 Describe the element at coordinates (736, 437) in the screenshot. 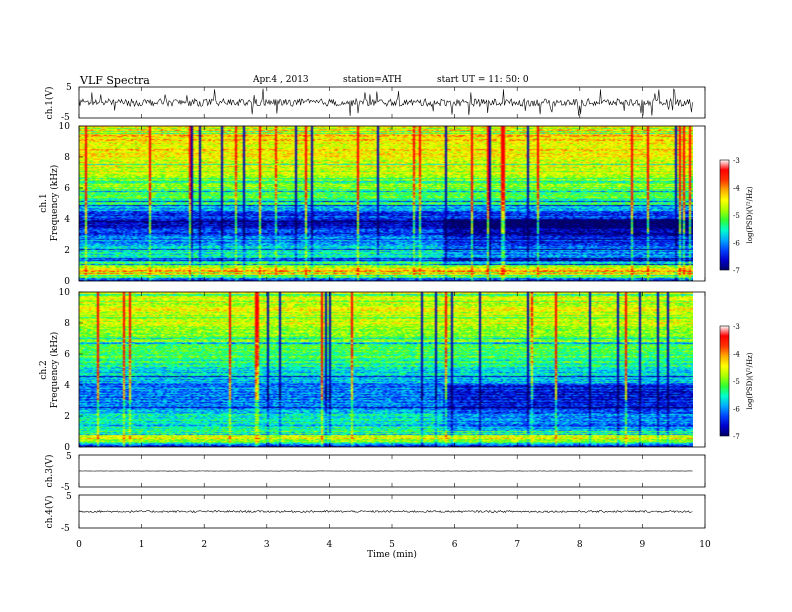

I see `ch2-colorbar-tick--7: -7` at that location.